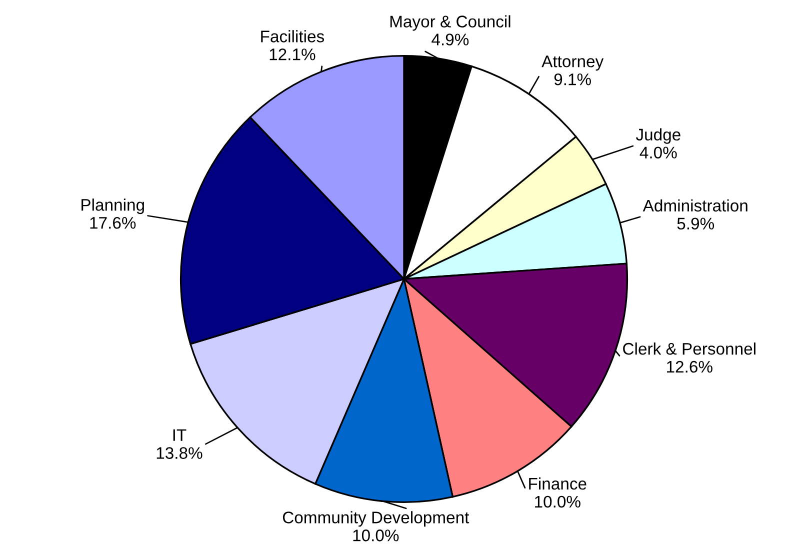 Image resolution: width=808 pixels, height=558 pixels. I want to click on data-label: 17.6%, so click(113, 222).